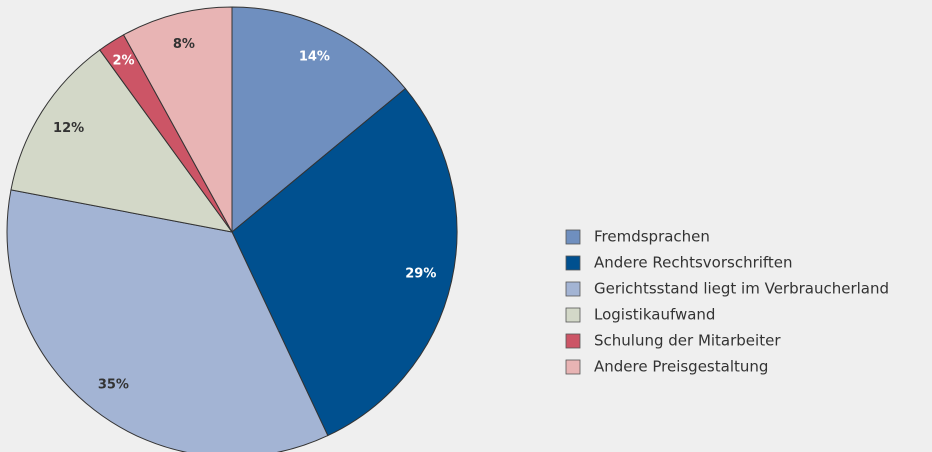 This screenshot has width=932, height=452. I want to click on slice-label: 2%, so click(123, 61).